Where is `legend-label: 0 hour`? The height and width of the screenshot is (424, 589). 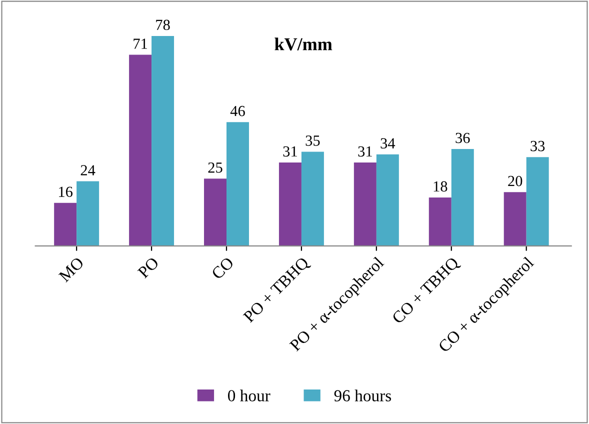 legend-label: 0 hour is located at coordinates (249, 396).